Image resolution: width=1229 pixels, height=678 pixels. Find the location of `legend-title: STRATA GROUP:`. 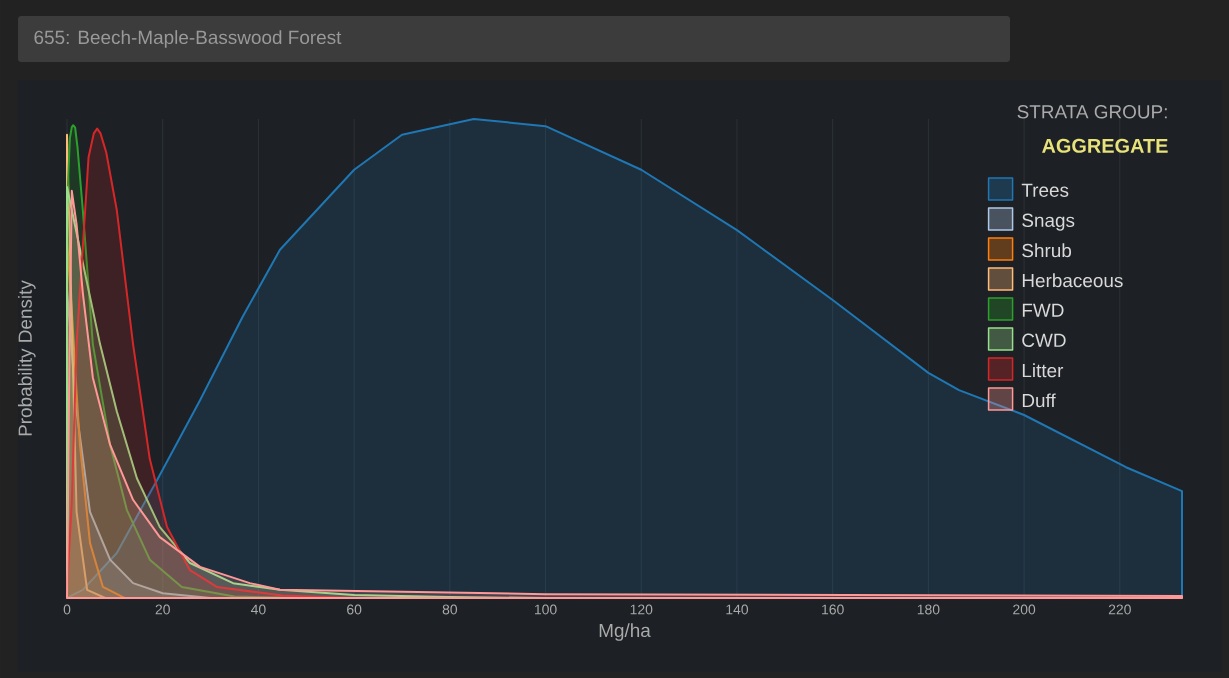

legend-title: STRATA GROUP: is located at coordinates (1092, 112).